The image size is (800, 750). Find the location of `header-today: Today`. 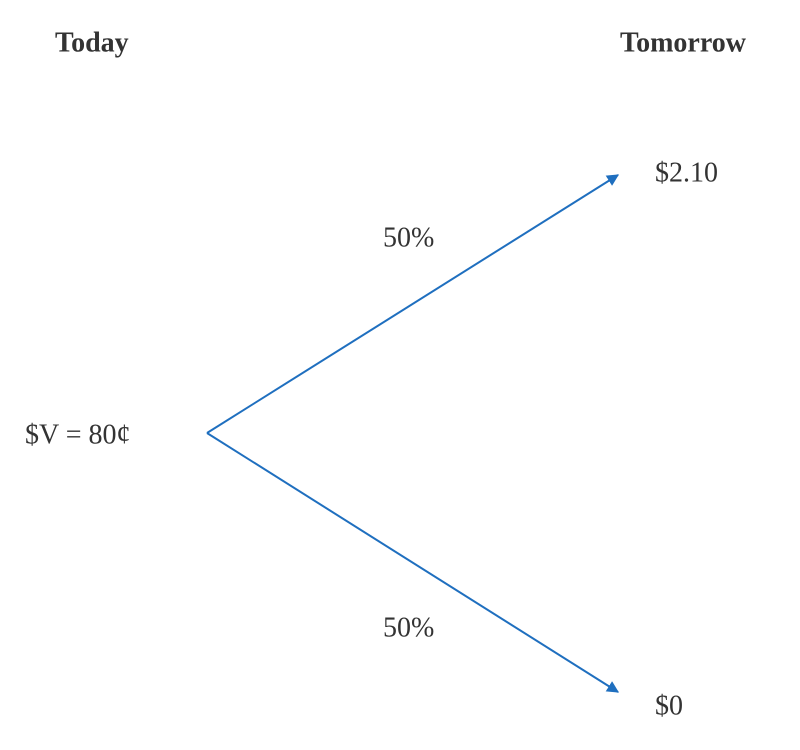

header-today: Today is located at coordinates (92, 42).